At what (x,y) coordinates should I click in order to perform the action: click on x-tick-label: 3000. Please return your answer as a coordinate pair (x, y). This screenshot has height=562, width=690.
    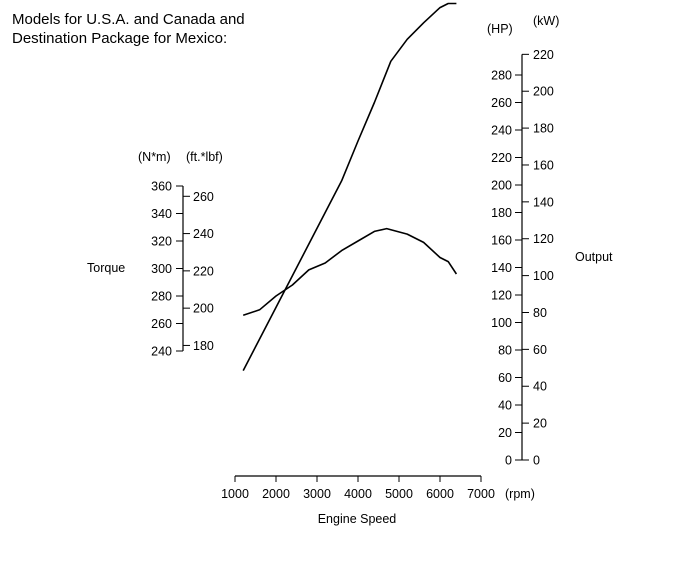
    Looking at the image, I should click on (317, 494).